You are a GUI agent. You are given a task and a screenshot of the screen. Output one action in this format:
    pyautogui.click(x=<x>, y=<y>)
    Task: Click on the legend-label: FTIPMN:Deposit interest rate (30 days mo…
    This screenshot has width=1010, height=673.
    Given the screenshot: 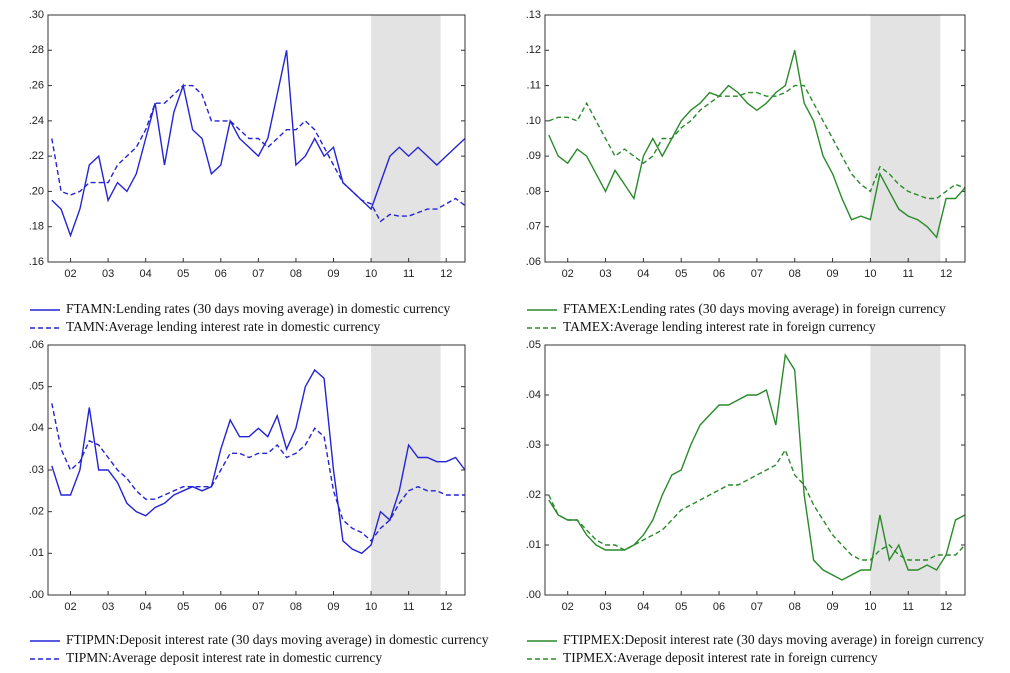 What is the action you would take?
    pyautogui.click(x=277, y=639)
    